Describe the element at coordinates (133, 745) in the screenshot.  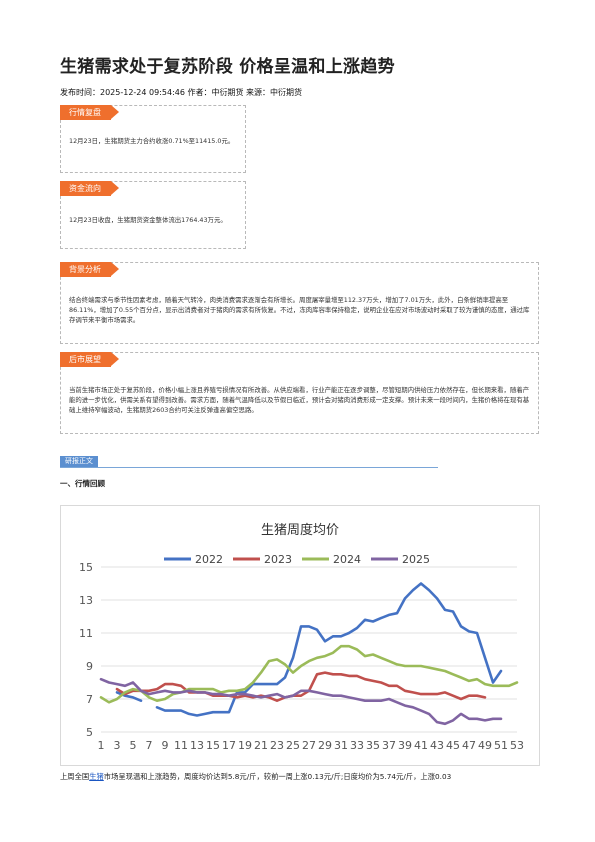
I see `x-tick-label: 5` at that location.